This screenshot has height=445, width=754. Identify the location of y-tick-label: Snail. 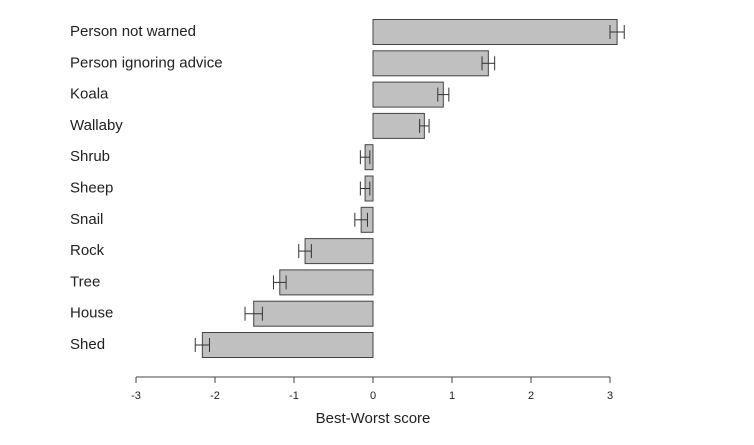
(86, 219).